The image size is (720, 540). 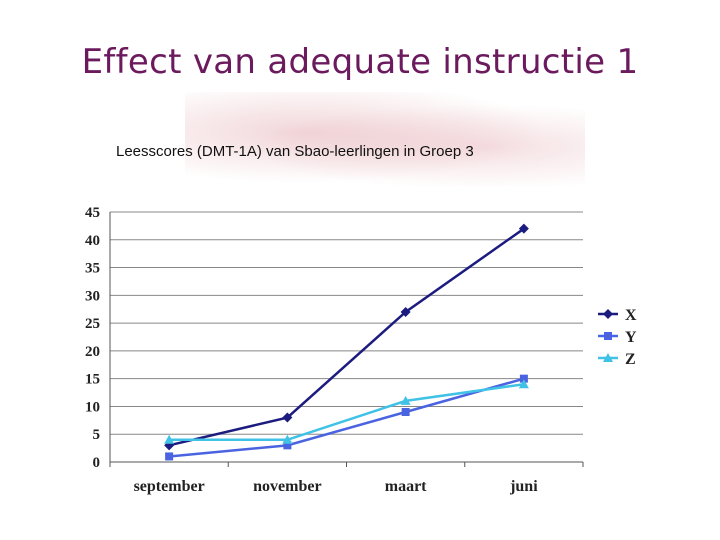 What do you see at coordinates (631, 315) in the screenshot?
I see `legend-label-x: X` at bounding box center [631, 315].